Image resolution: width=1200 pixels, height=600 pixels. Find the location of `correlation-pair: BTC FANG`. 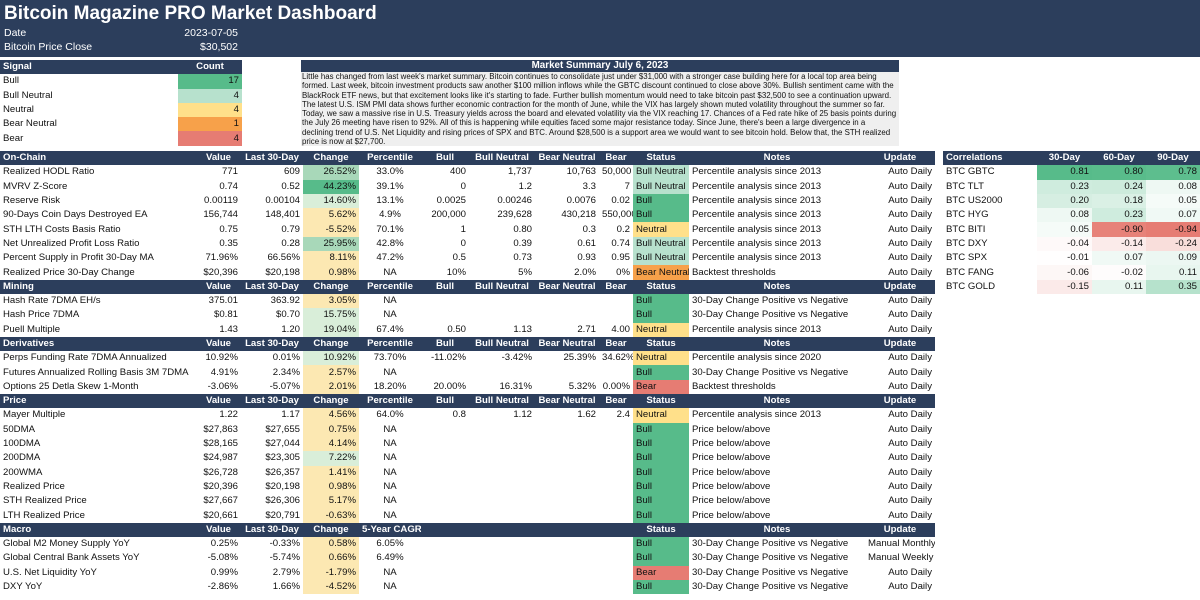

correlation-pair: BTC FANG is located at coordinates (970, 272).